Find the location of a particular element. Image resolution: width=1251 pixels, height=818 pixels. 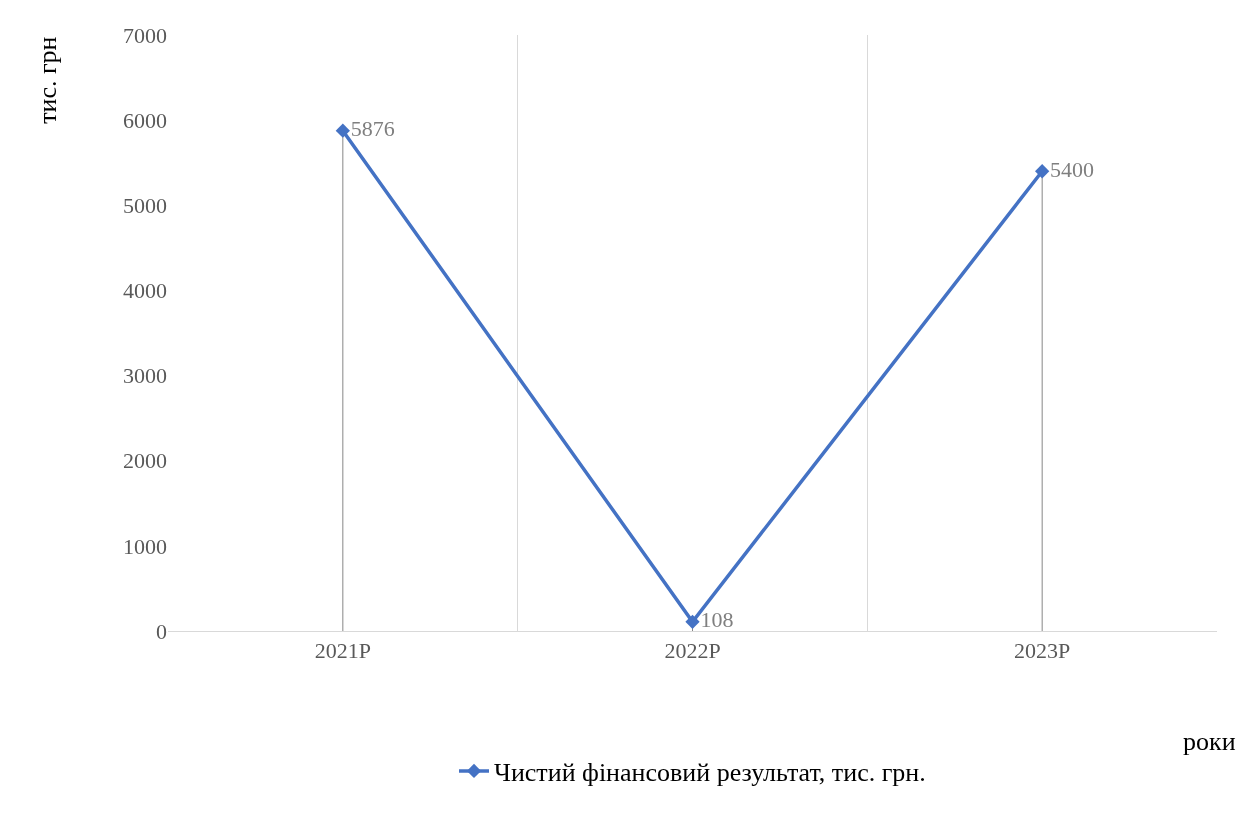

y-axis-title: тис. грн is located at coordinates (47, 80).